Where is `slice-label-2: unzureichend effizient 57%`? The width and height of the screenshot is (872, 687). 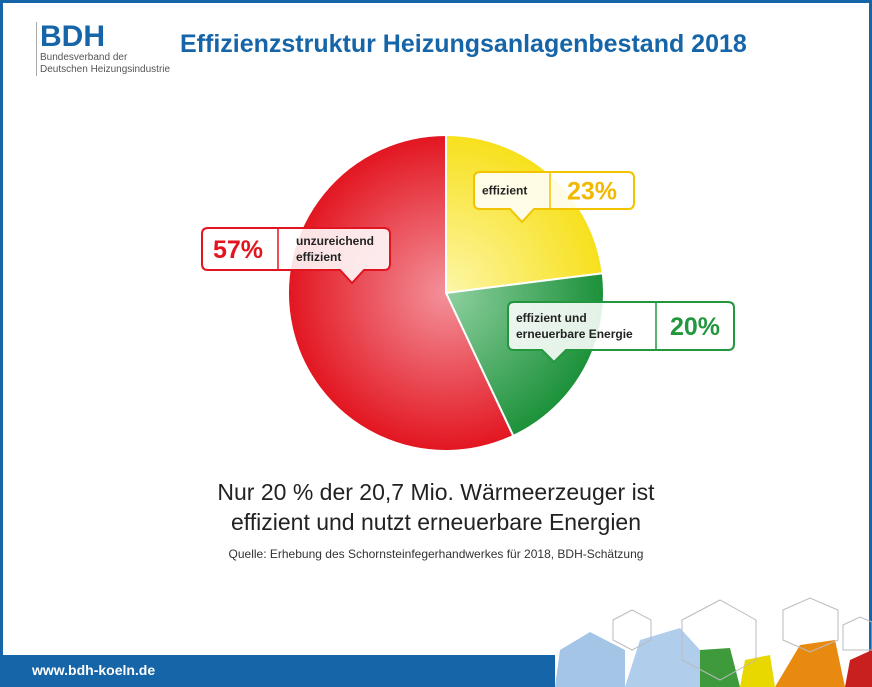
slice-label-2: unzureichend effizient 57% is located at coordinates (296, 256).